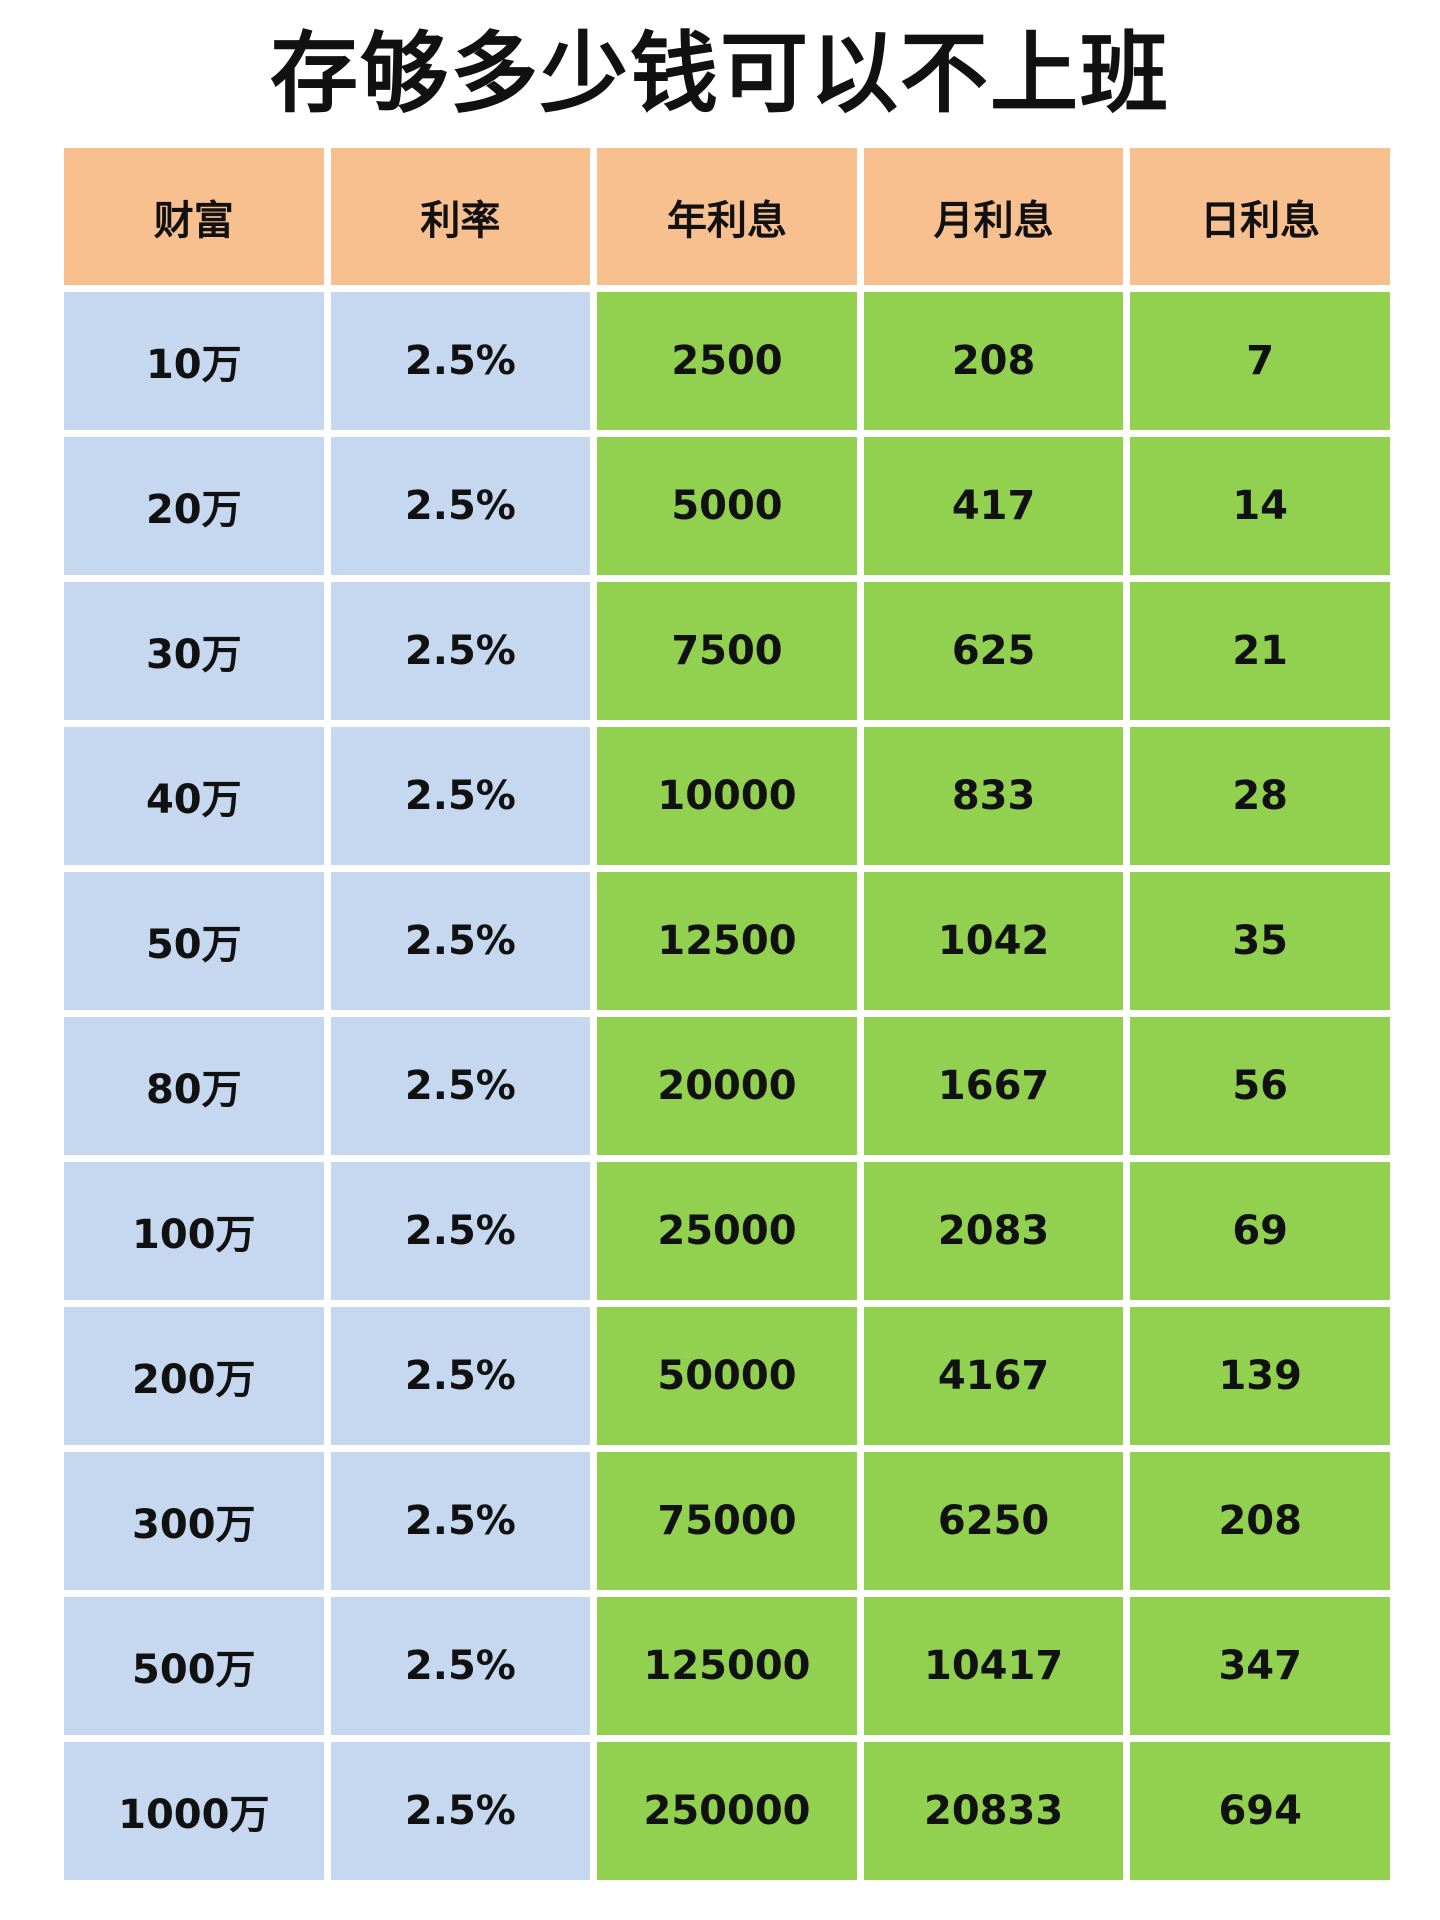 Image resolution: width=1440 pixels, height=1920 pixels. I want to click on header-rate: 利率, so click(460, 216).